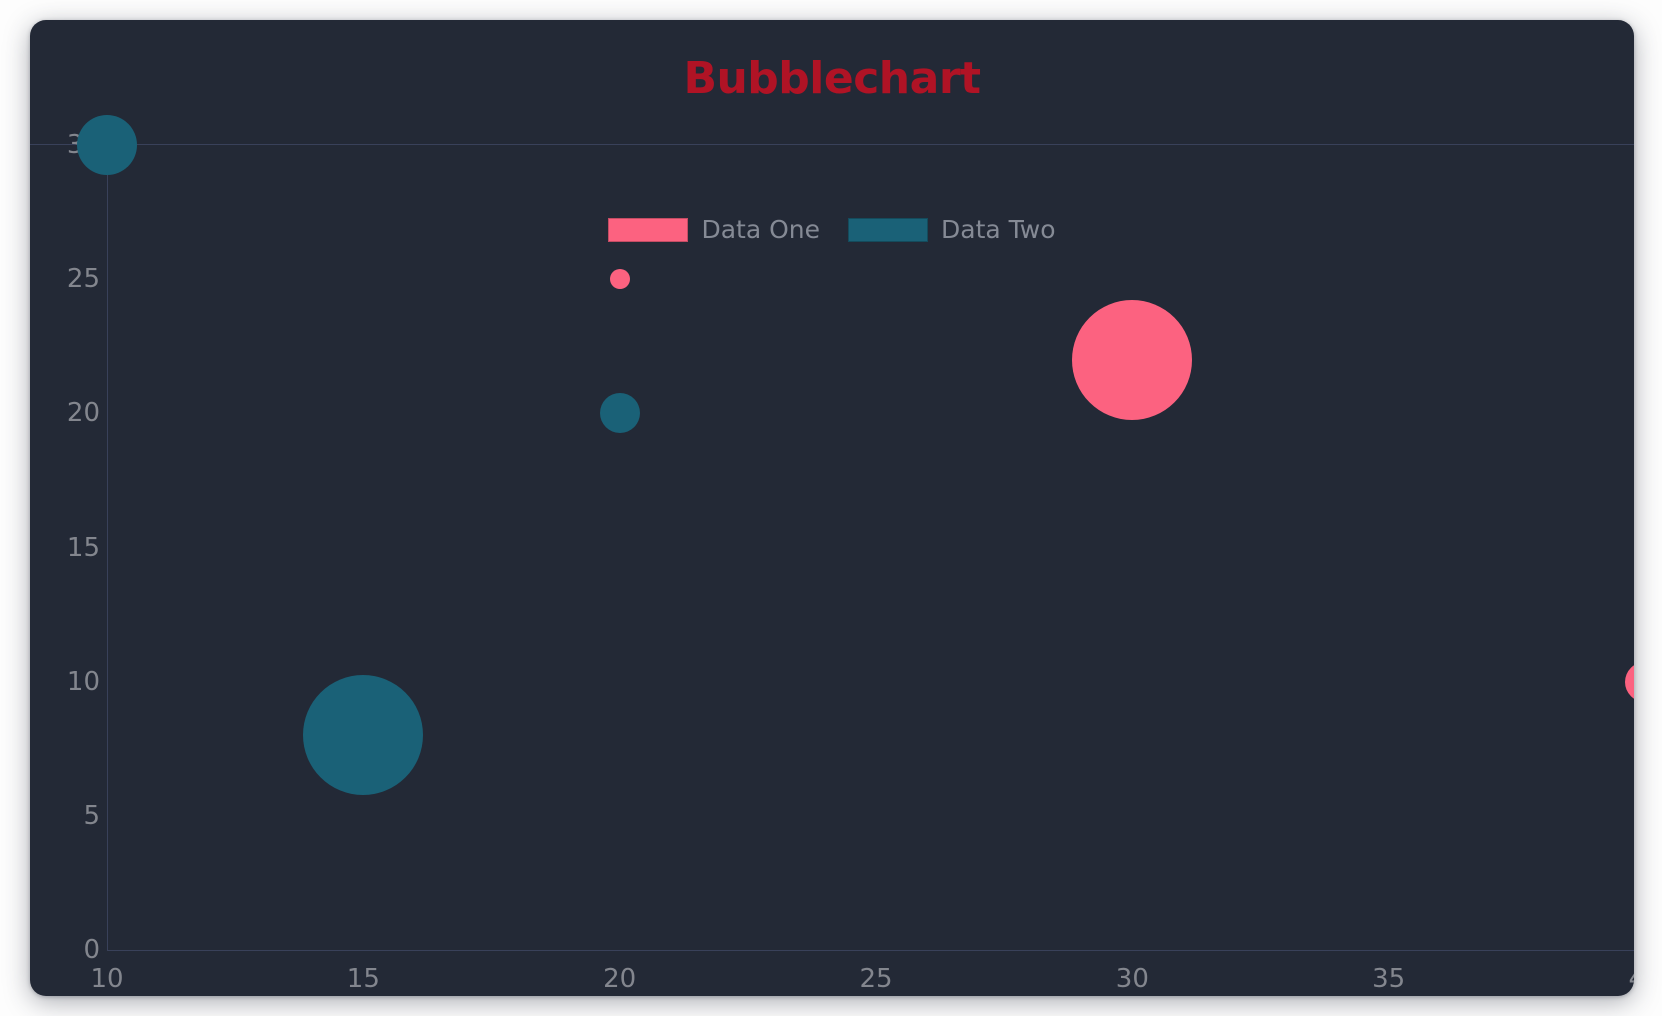 Image resolution: width=1662 pixels, height=1016 pixels. Describe the element at coordinates (761, 229) in the screenshot. I see `legend-label: Data One` at that location.